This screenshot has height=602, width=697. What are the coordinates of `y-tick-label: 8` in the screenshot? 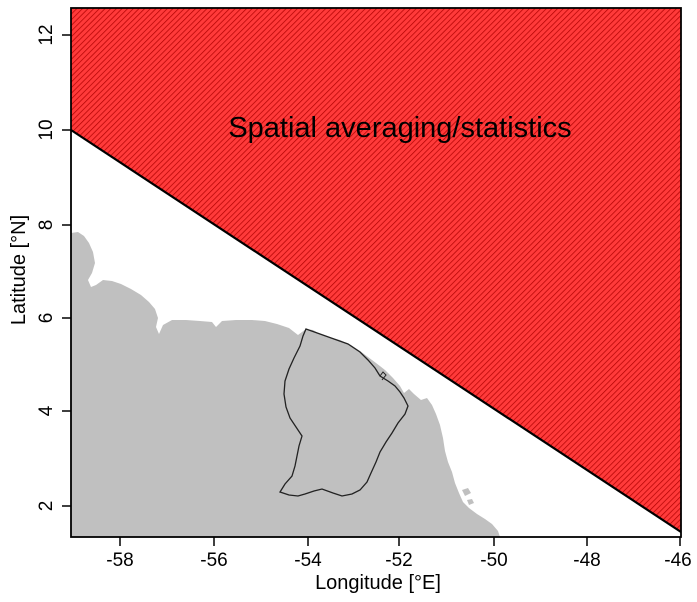 It's located at (46, 225).